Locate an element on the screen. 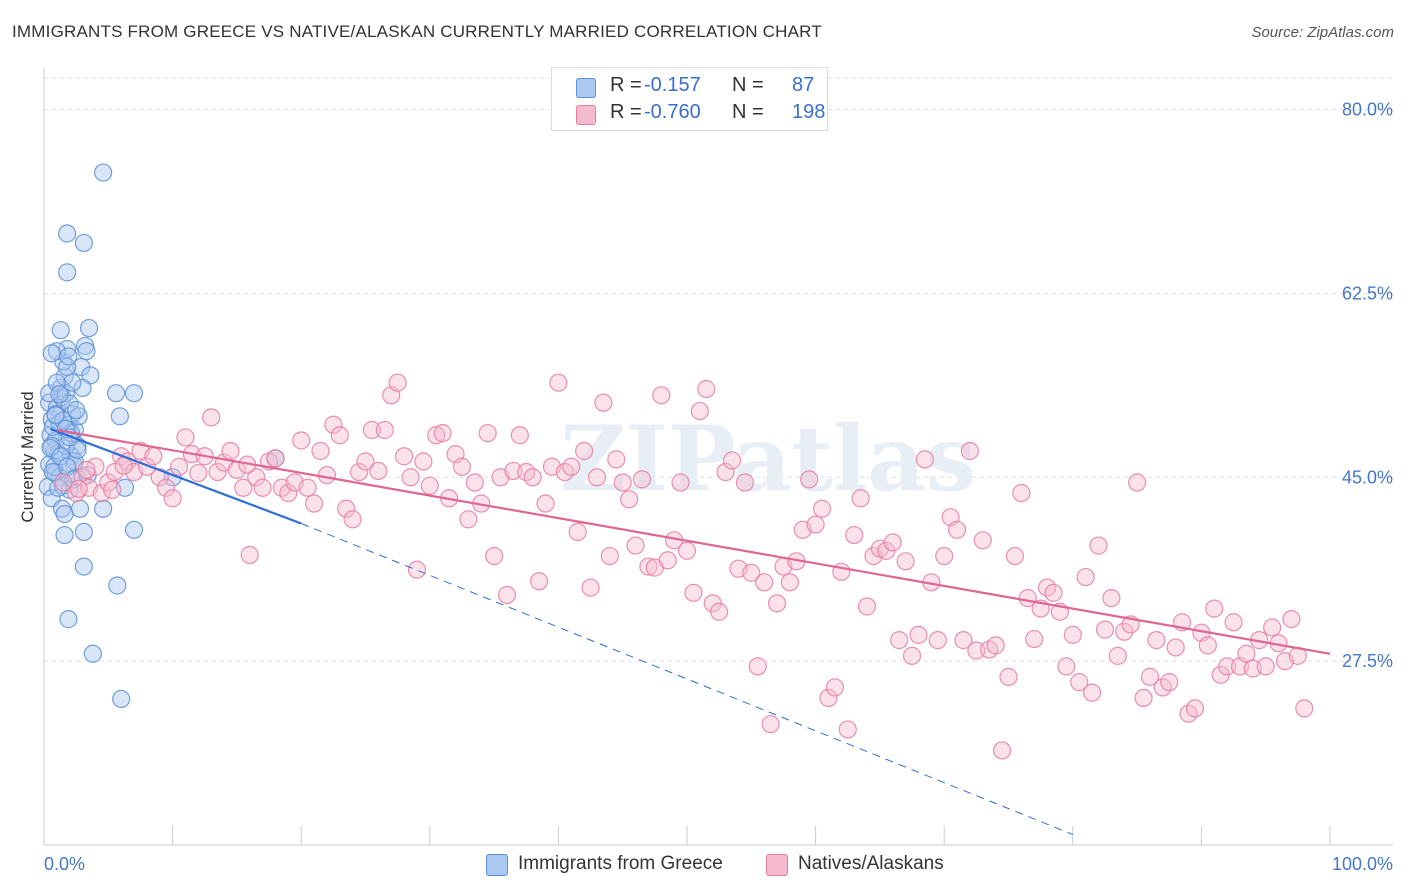 This screenshot has height=892, width=1406. stats-r-value: -0.157 is located at coordinates (672, 85).